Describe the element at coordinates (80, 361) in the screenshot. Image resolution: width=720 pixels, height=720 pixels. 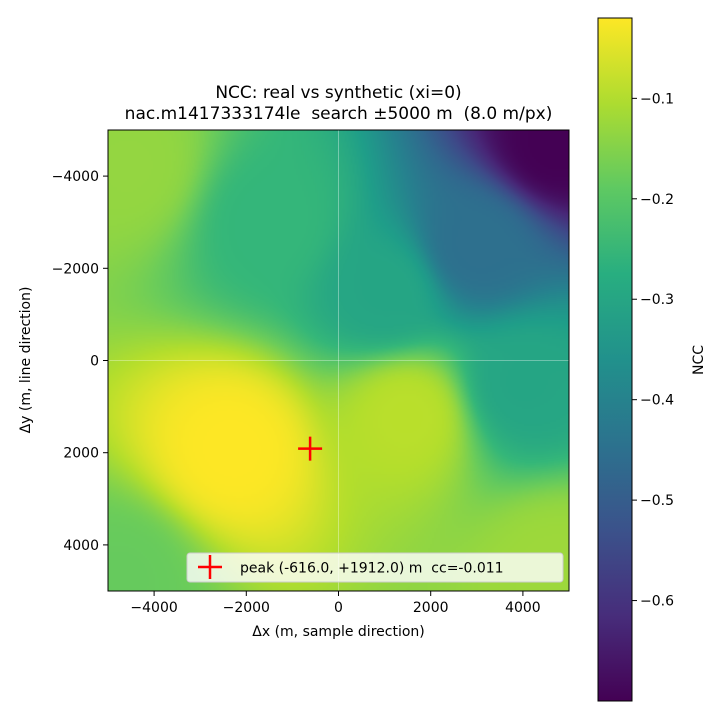
I see `y-axis: −4000 −2000 0 2000 4000` at that location.